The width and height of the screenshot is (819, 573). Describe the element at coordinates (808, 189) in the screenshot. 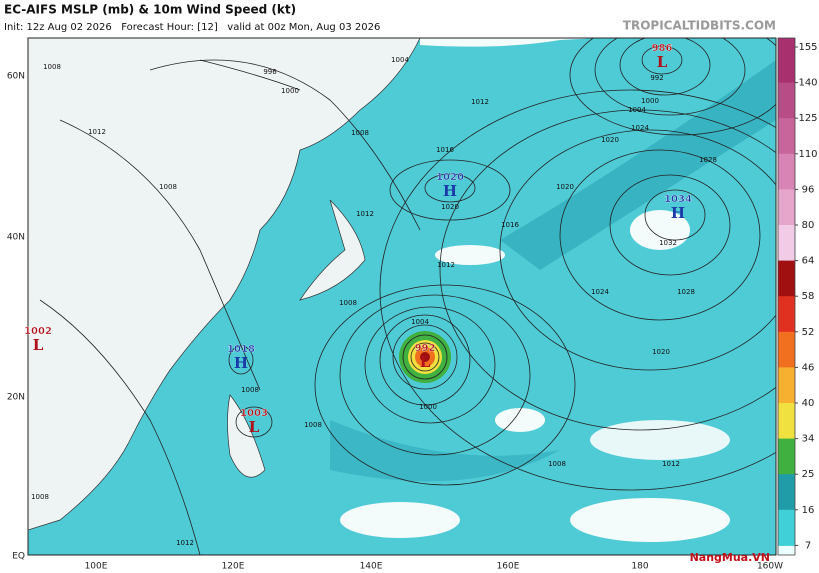

I see `colorbar-label: 96` at that location.